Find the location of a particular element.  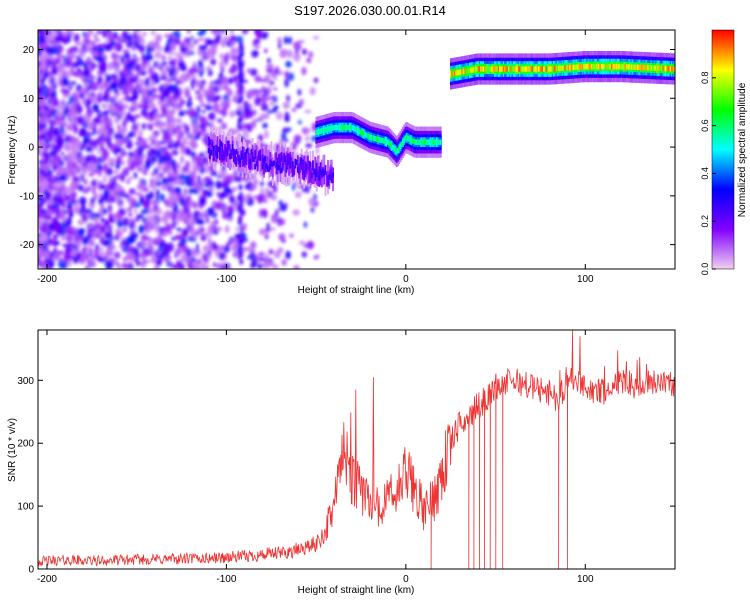

spectrogram-x-tick-label: -100 is located at coordinates (226, 279).